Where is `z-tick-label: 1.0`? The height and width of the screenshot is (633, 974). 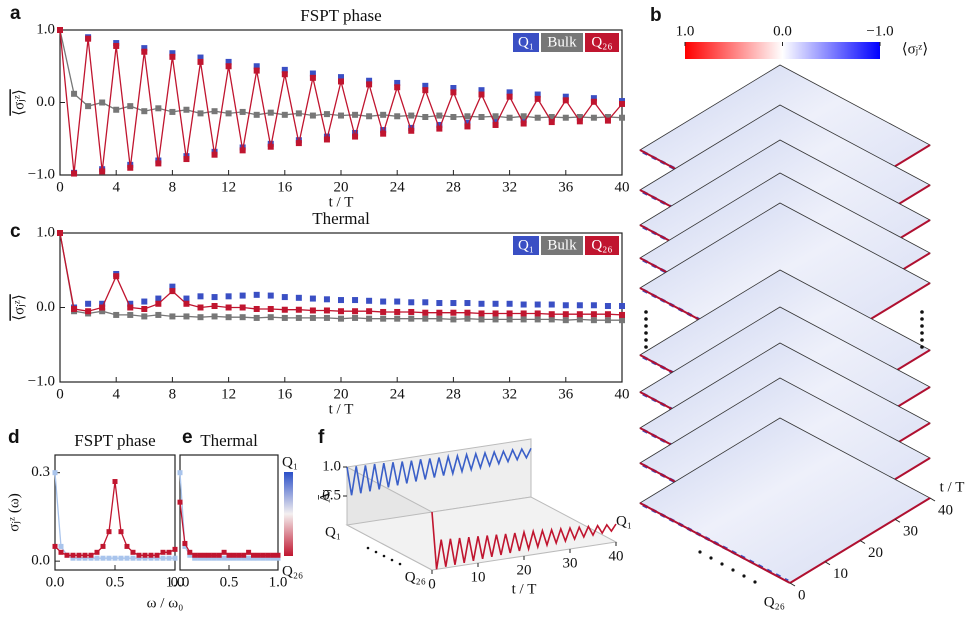
z-tick-label: 1.0 is located at coordinates (331, 466).